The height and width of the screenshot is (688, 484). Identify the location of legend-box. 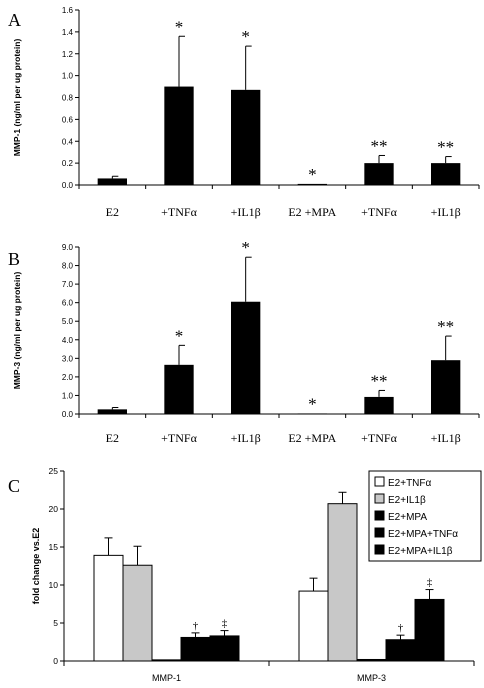
(425, 516).